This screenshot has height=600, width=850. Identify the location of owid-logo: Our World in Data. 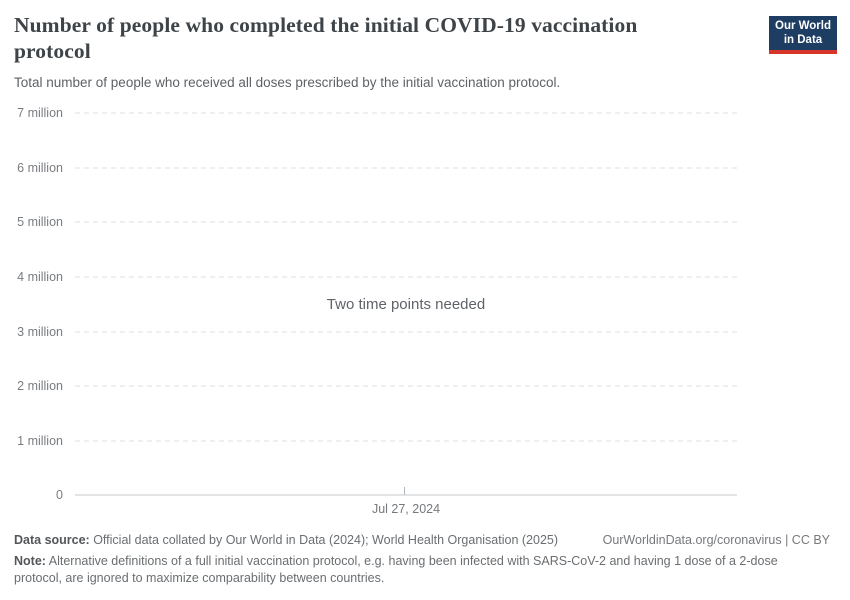
(803, 35).